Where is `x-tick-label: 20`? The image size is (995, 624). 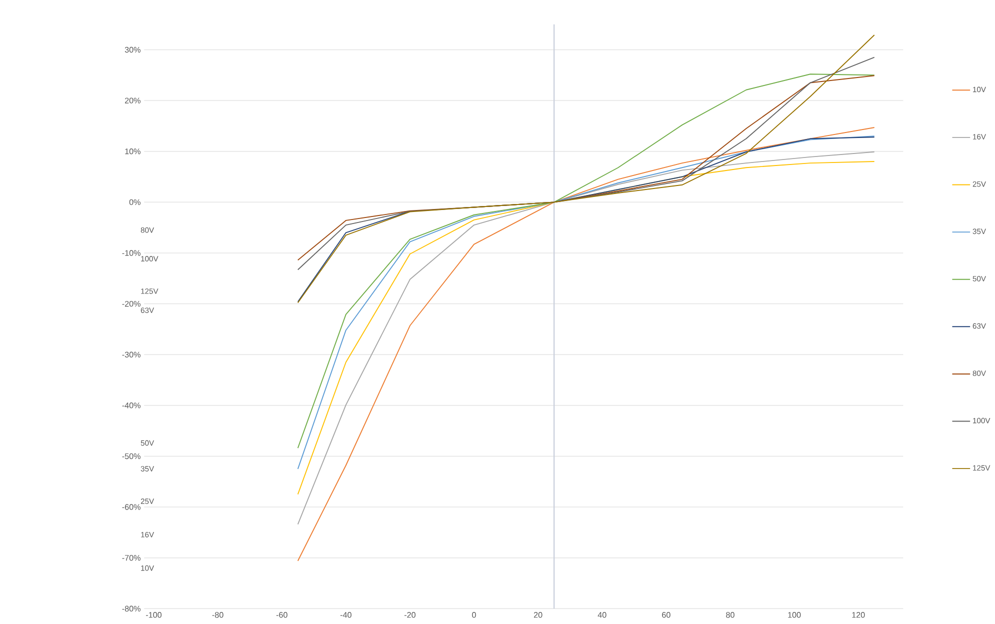
x-tick-label: 20 is located at coordinates (538, 615).